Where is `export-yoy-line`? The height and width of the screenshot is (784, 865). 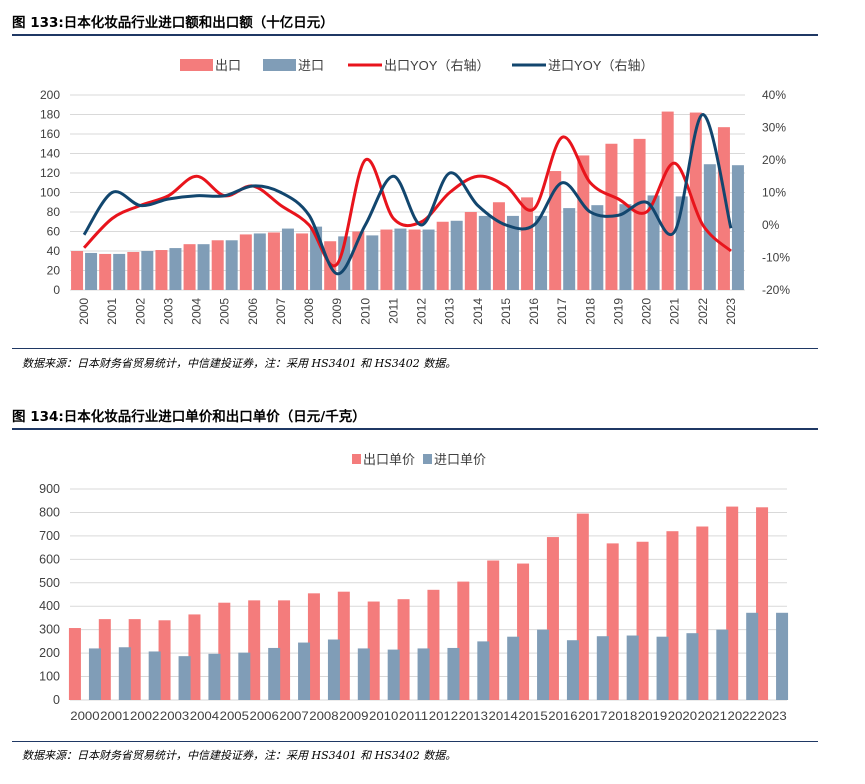
export-yoy-line is located at coordinates (407, 201).